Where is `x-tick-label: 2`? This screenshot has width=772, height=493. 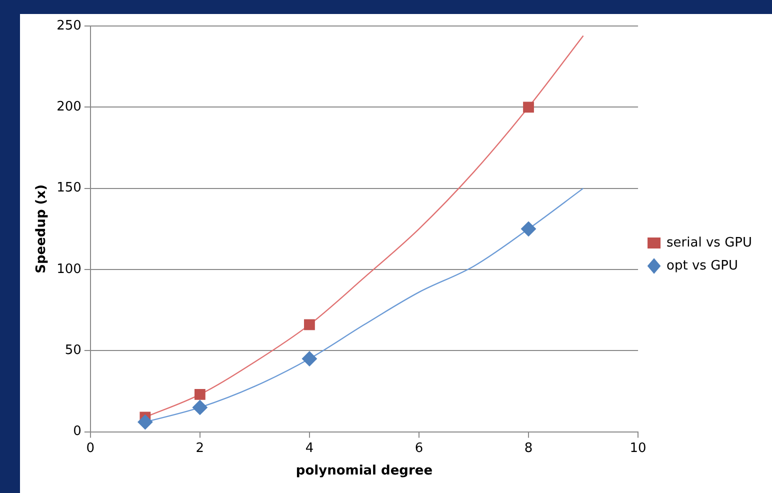
x-tick-label: 2 is located at coordinates (200, 448).